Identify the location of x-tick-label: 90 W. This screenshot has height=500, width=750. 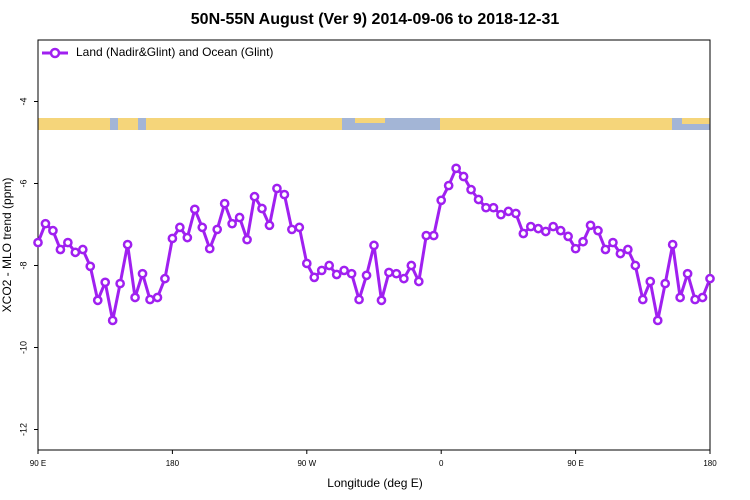
(306, 463).